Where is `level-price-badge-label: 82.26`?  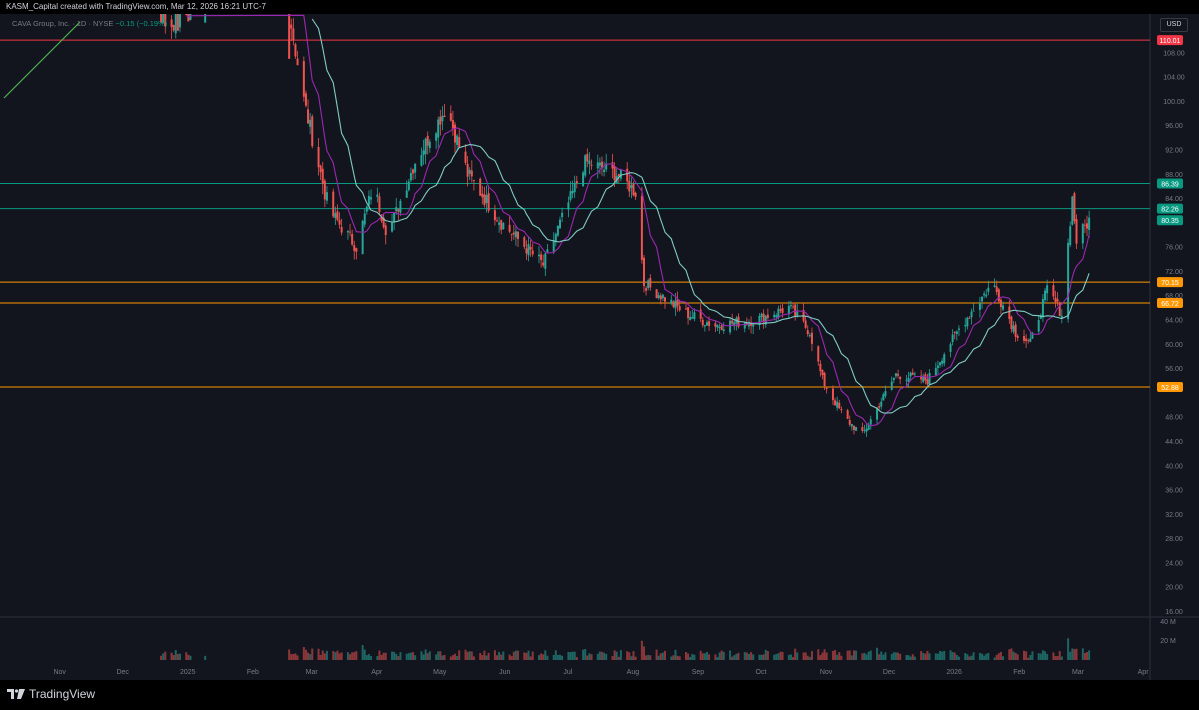
level-price-badge-label: 82.26 is located at coordinates (1170, 210).